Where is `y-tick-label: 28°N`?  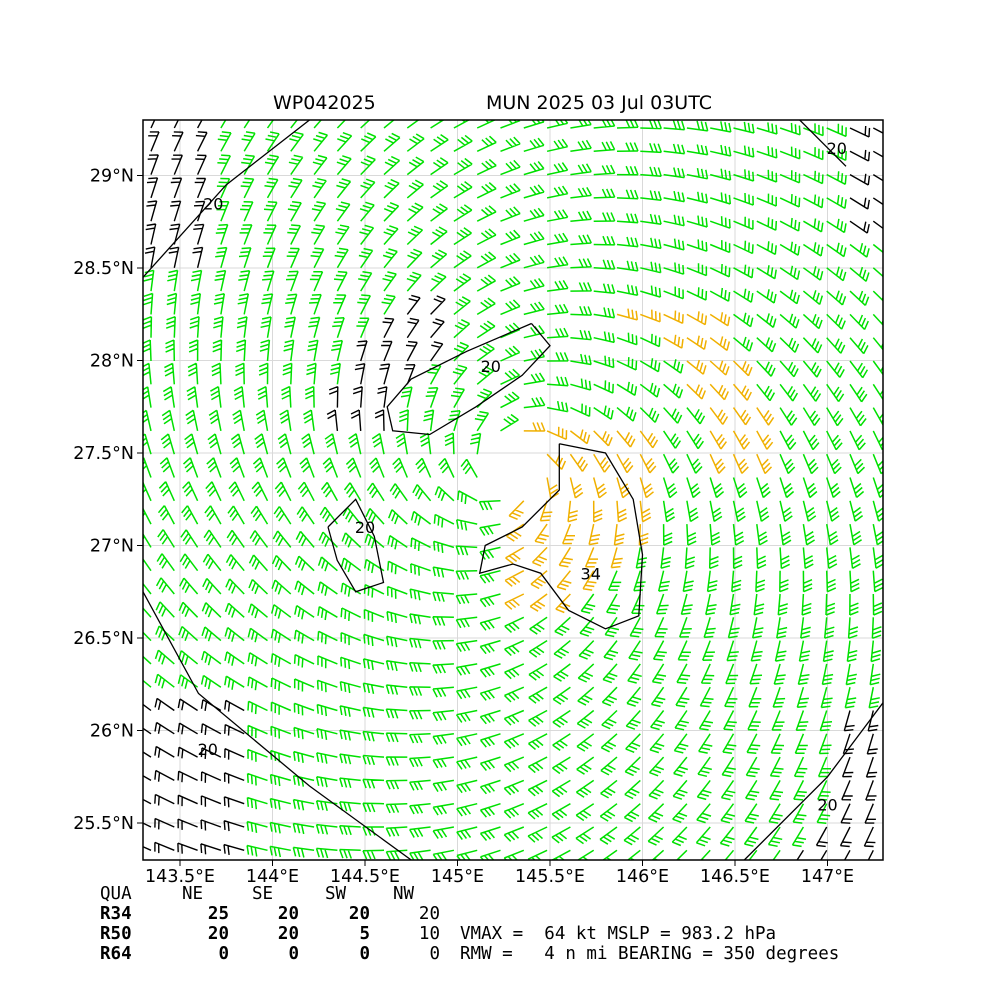 y-tick-label: 28°N is located at coordinates (112, 362).